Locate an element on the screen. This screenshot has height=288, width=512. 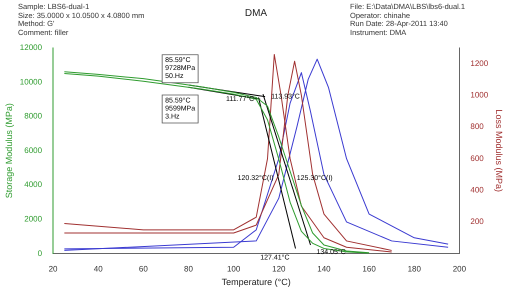
y2-axis-title: Loss Modulus (MPa) is located at coordinates (499, 150).